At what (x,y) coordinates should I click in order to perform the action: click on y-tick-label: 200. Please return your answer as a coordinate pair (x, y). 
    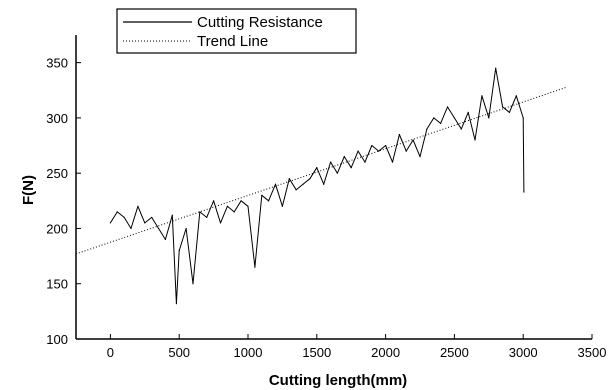
    Looking at the image, I should click on (57, 228).